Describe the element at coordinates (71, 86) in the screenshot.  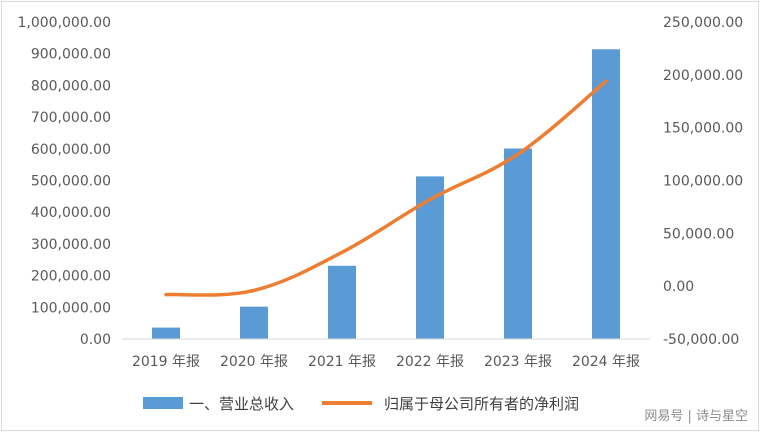
I see `left-tick-label: 800,000.00` at that location.